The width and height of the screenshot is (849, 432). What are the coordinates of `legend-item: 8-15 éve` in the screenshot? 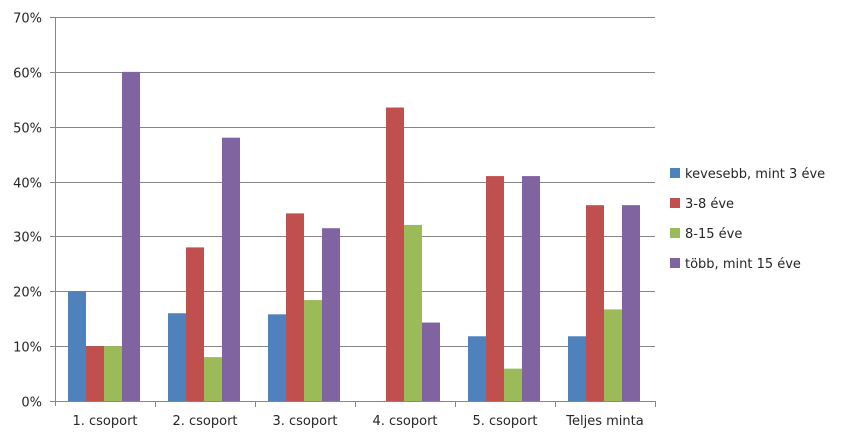 It's located at (706, 234).